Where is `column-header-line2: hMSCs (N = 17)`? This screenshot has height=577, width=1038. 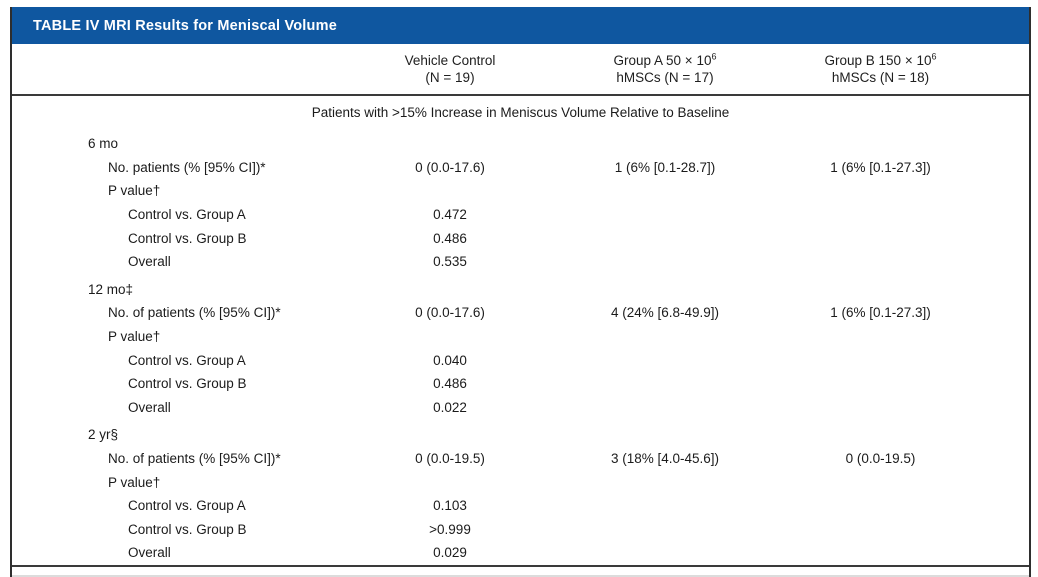 column-header-line2: hMSCs (N = 17) is located at coordinates (665, 77).